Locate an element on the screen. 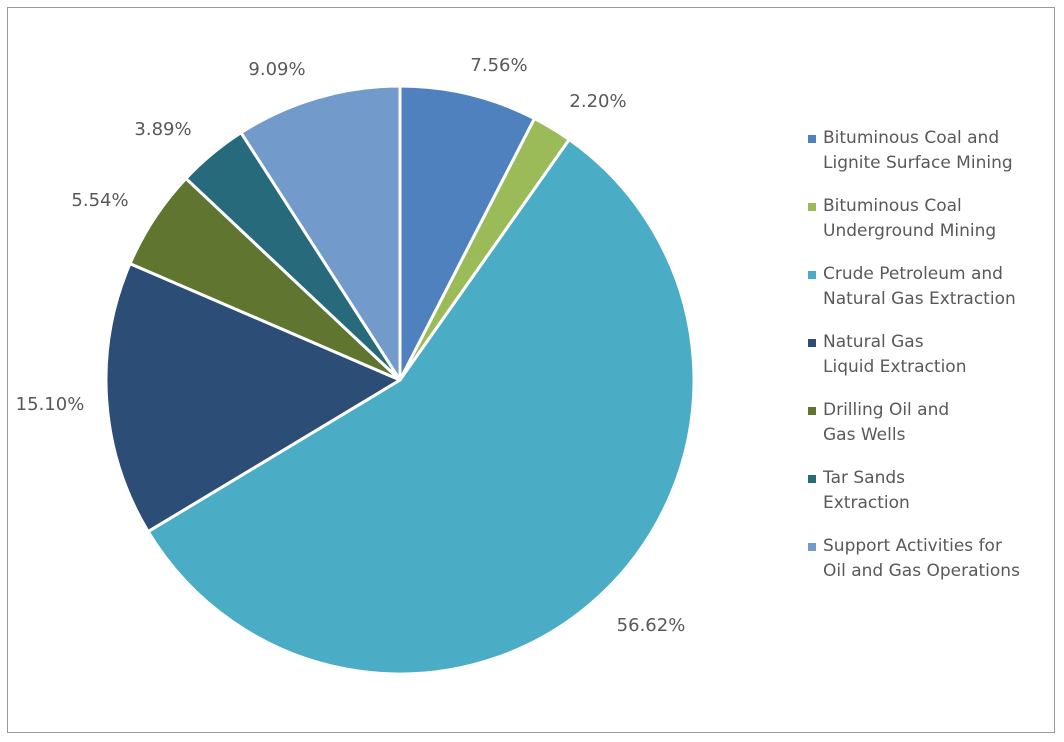 The width and height of the screenshot is (1064, 742). legend-label: Tar Sands Extraction is located at coordinates (866, 490).